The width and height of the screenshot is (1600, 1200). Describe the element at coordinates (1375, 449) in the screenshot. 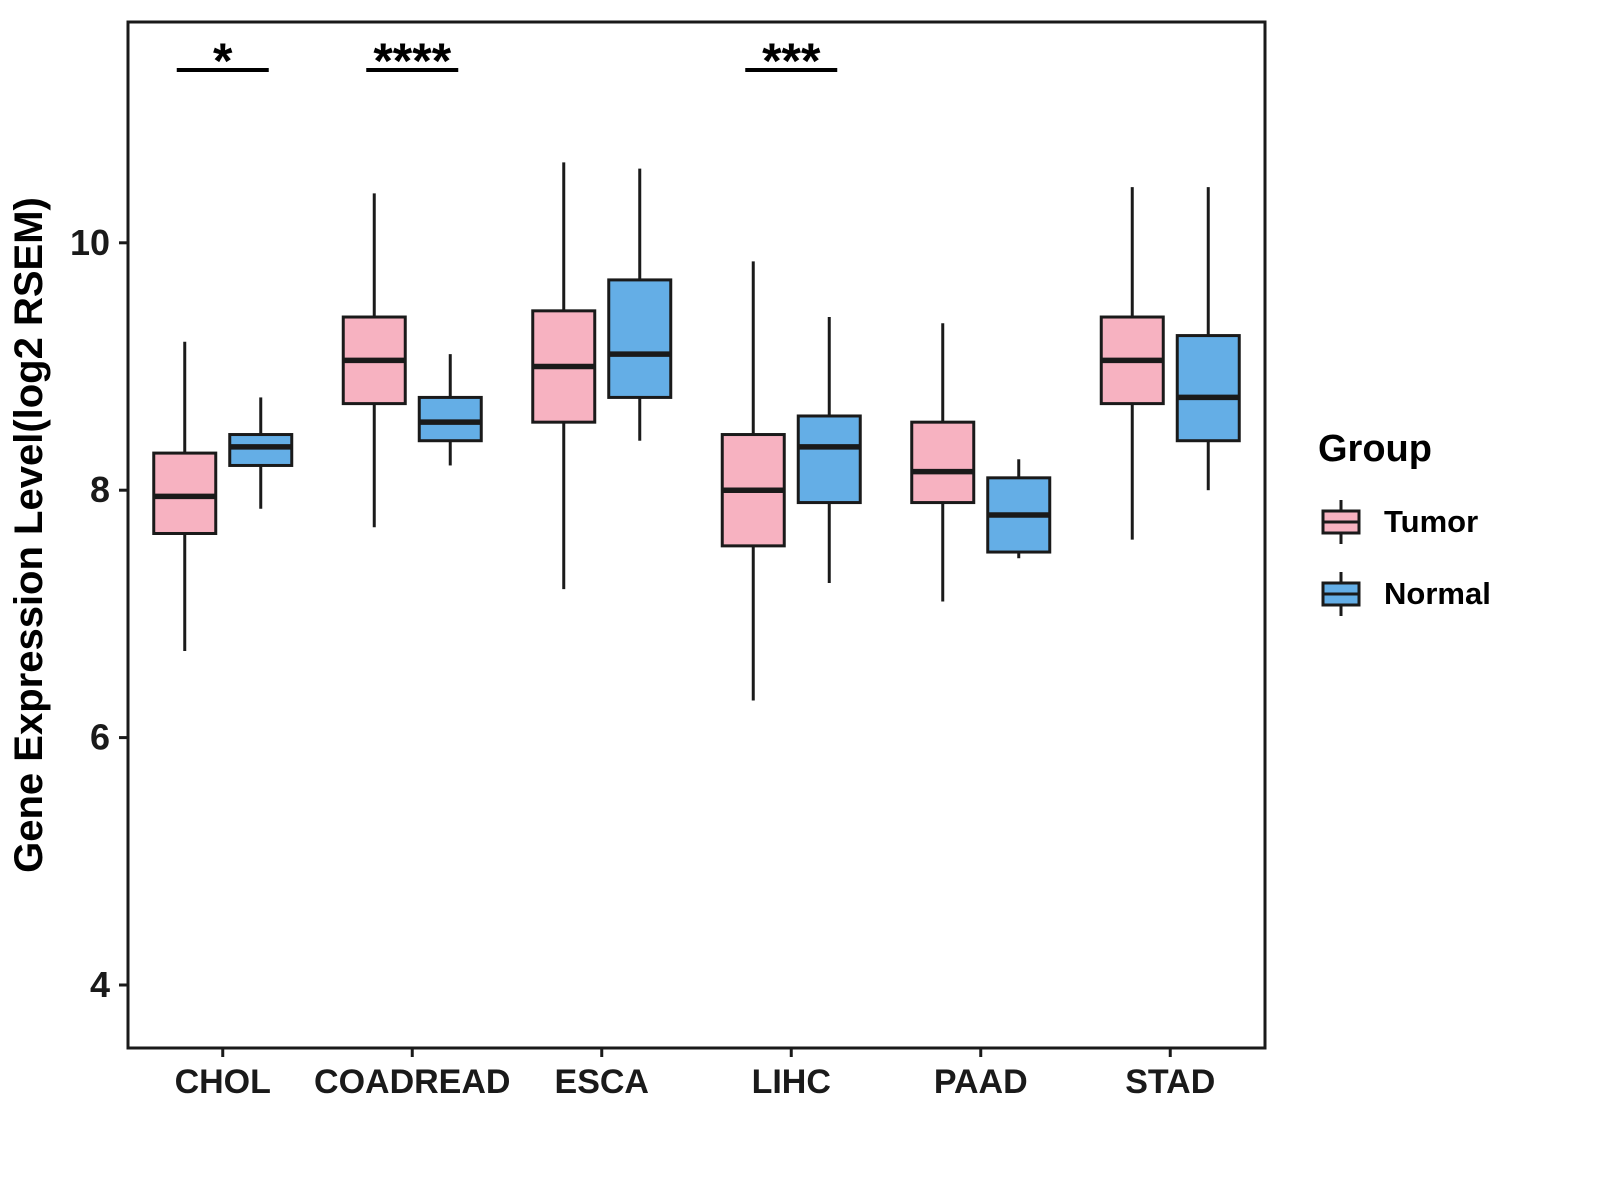

I see `legend-title: Group` at that location.